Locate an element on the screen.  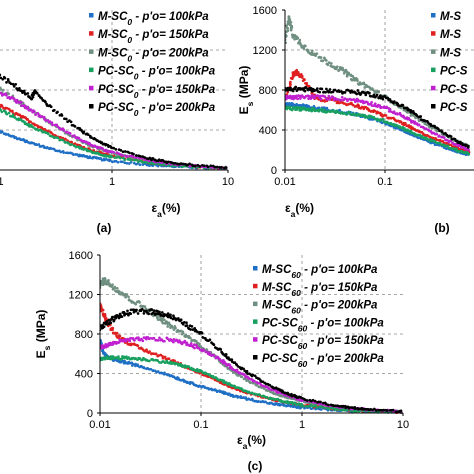
legend-entry: PC-S is located at coordinates (454, 90).